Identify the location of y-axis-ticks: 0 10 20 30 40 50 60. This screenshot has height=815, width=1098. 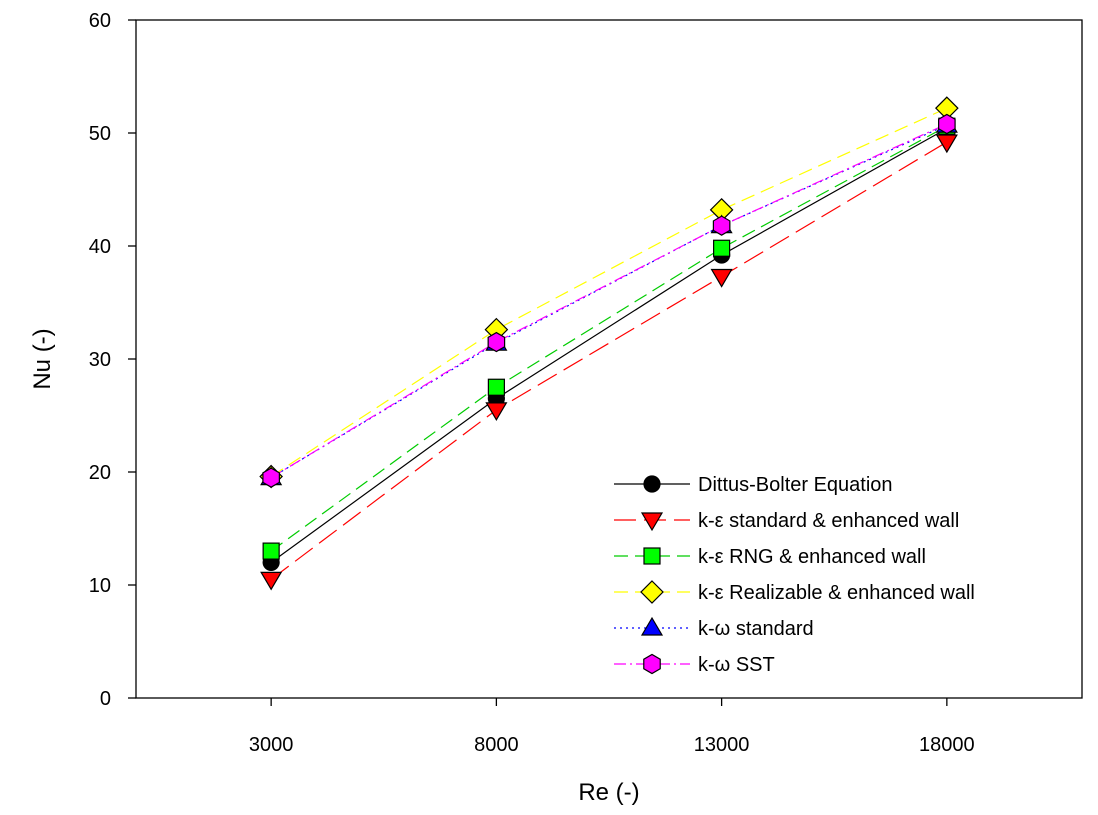
(112, 360).